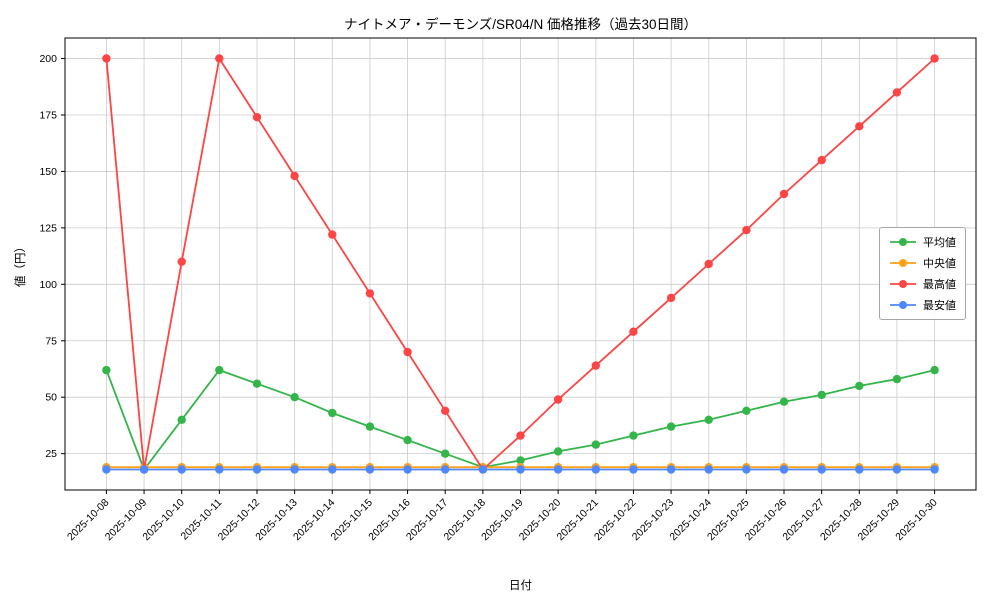 The width and height of the screenshot is (1000, 600). Describe the element at coordinates (939, 285) in the screenshot. I see `legend-label: 最高値` at that location.